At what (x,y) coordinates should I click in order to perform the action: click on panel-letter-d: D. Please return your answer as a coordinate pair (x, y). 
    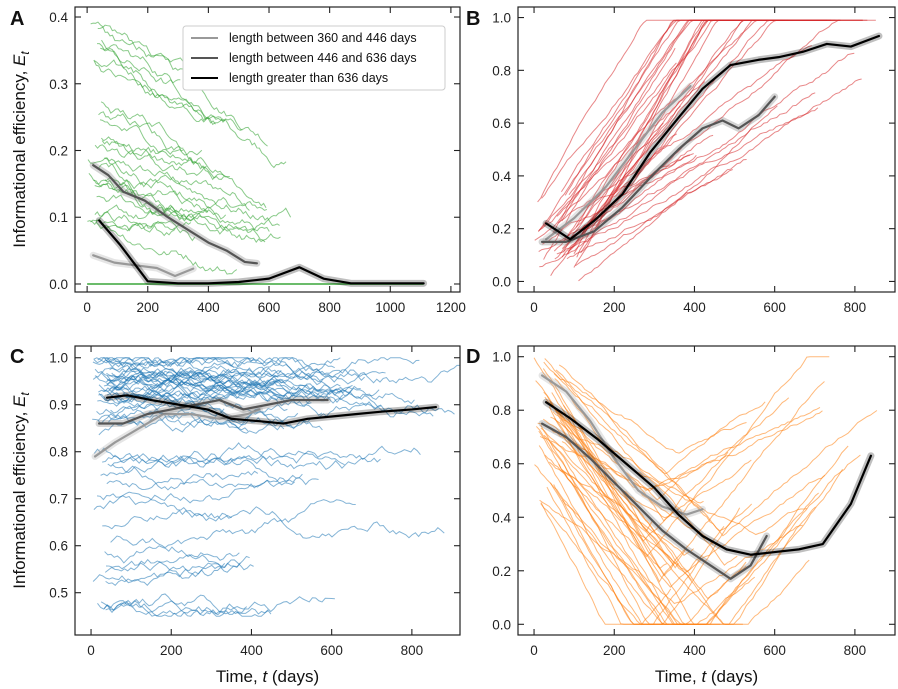
    Looking at the image, I should click on (473, 357).